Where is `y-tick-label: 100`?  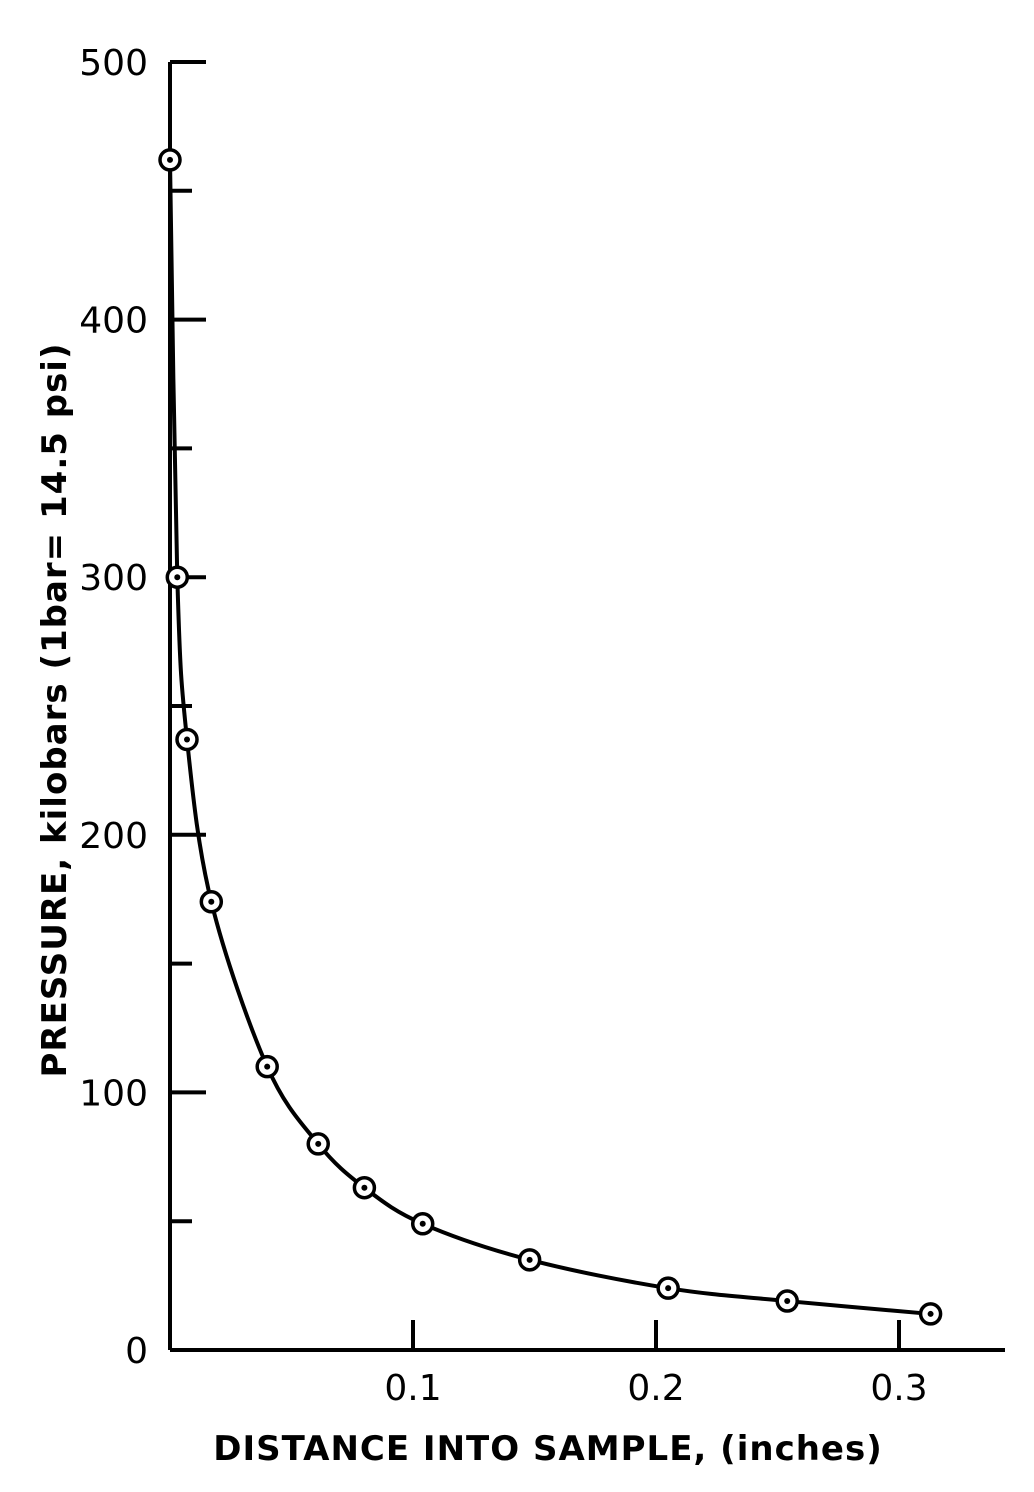 y-tick-label: 100 is located at coordinates (113, 1093).